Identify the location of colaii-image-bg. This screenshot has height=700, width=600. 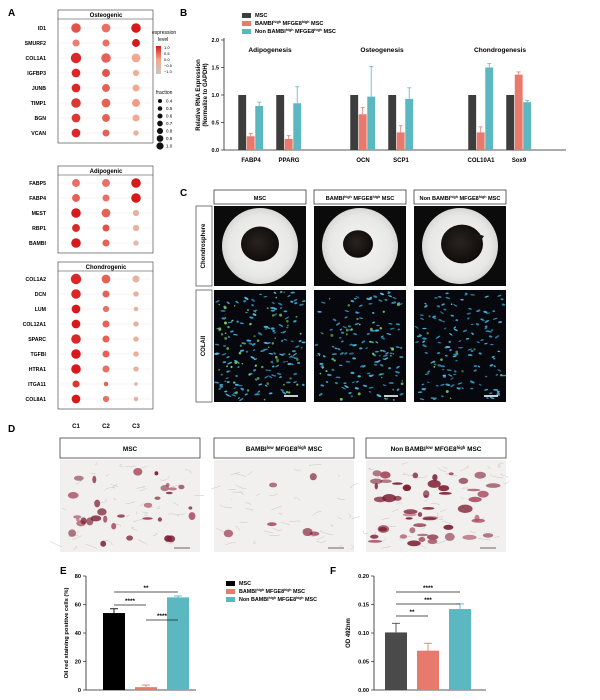
(360, 346).